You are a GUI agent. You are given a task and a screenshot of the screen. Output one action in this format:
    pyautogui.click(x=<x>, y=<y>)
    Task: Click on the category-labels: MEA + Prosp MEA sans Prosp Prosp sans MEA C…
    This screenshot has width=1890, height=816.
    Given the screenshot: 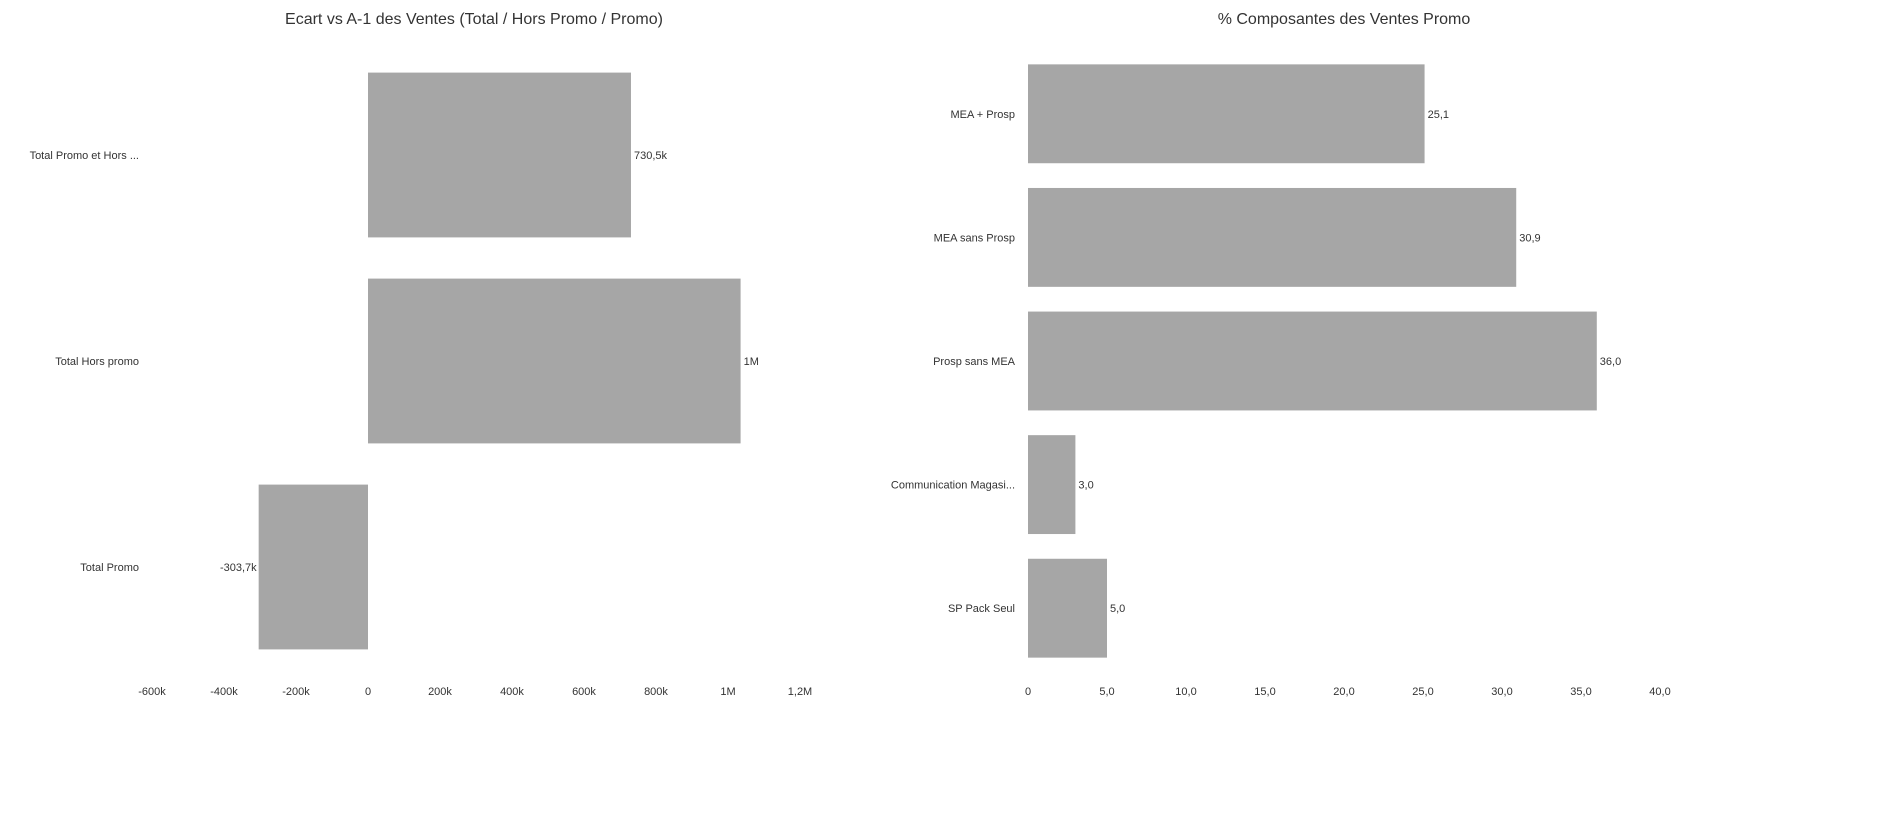 What is the action you would take?
    pyautogui.click(x=953, y=362)
    